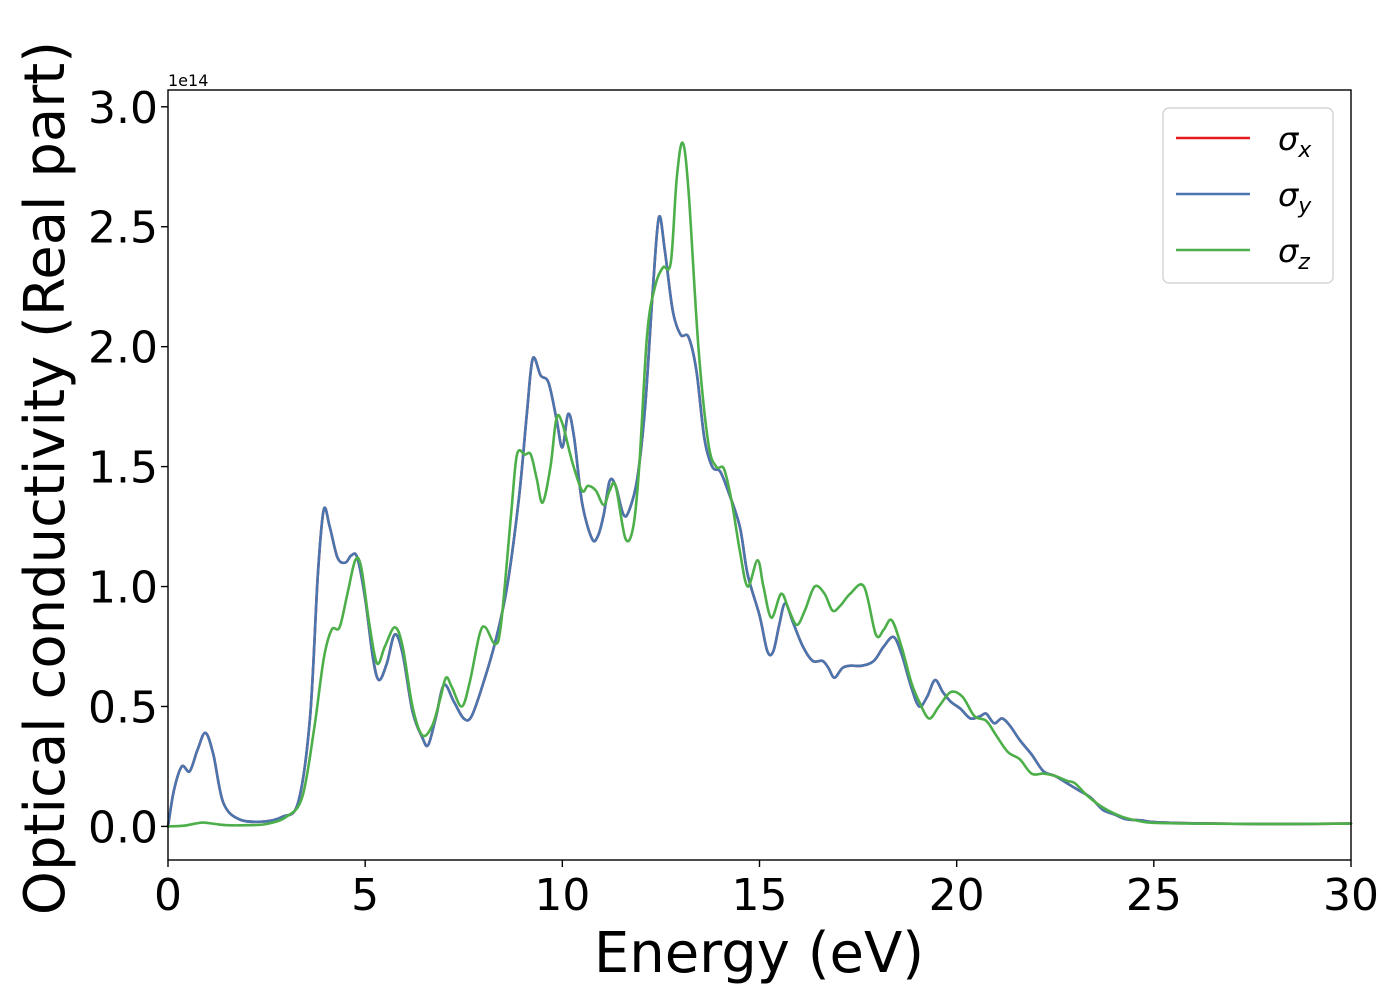  I want to click on legend: σx σy σz, so click(1248, 195).